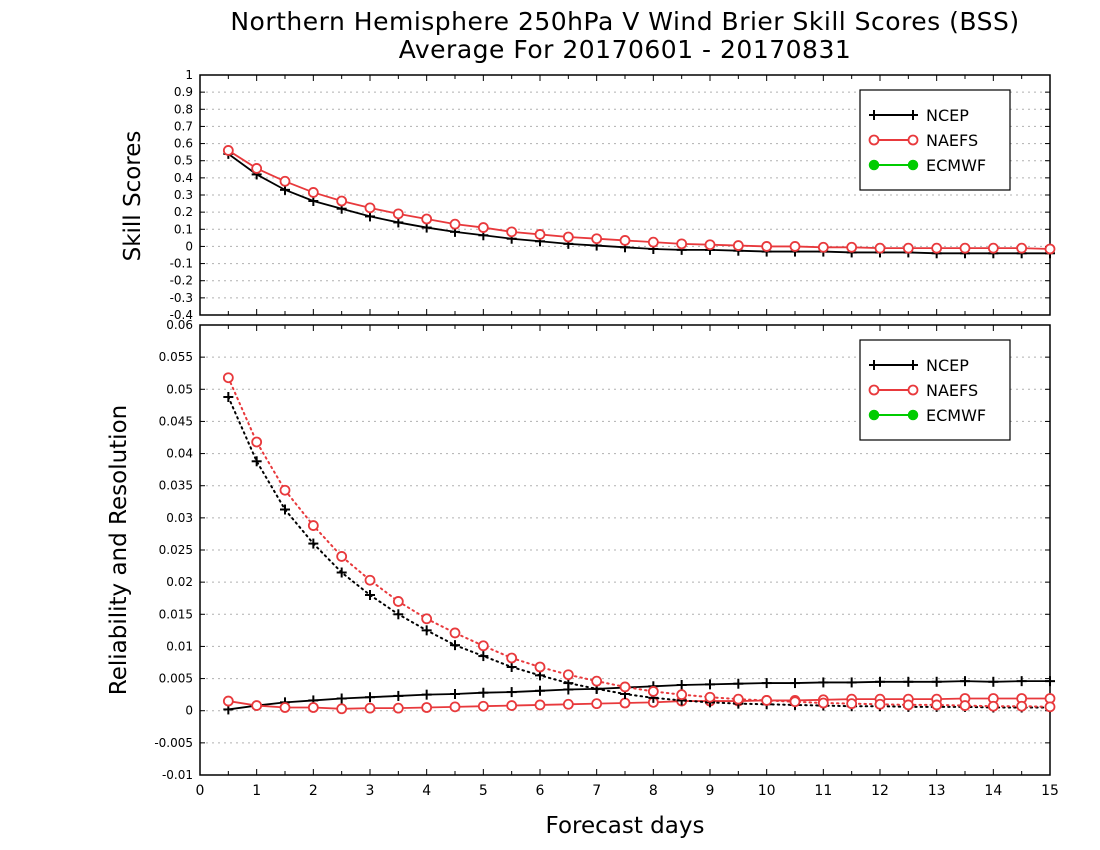 This screenshot has width=1100, height=850. I want to click on y-tick-label: -0.1, so click(181, 264).